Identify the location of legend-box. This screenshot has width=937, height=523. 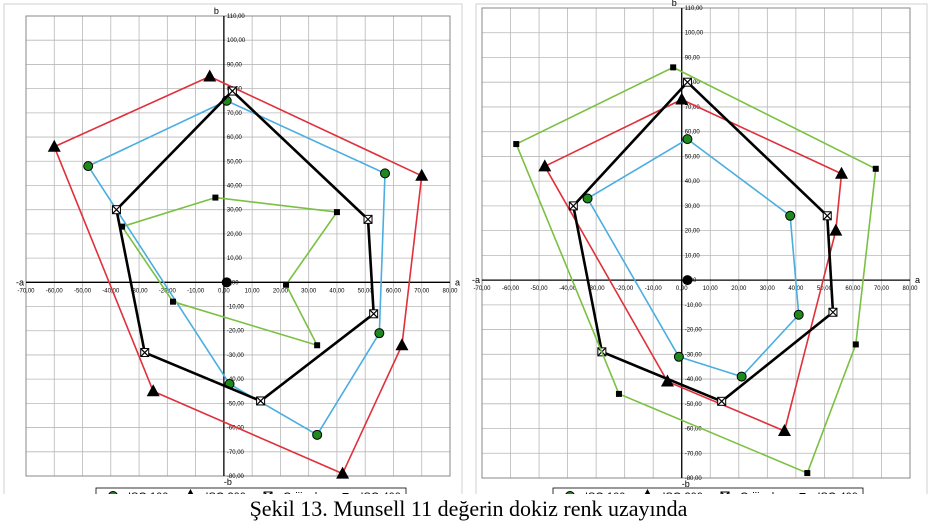
(708, 490).